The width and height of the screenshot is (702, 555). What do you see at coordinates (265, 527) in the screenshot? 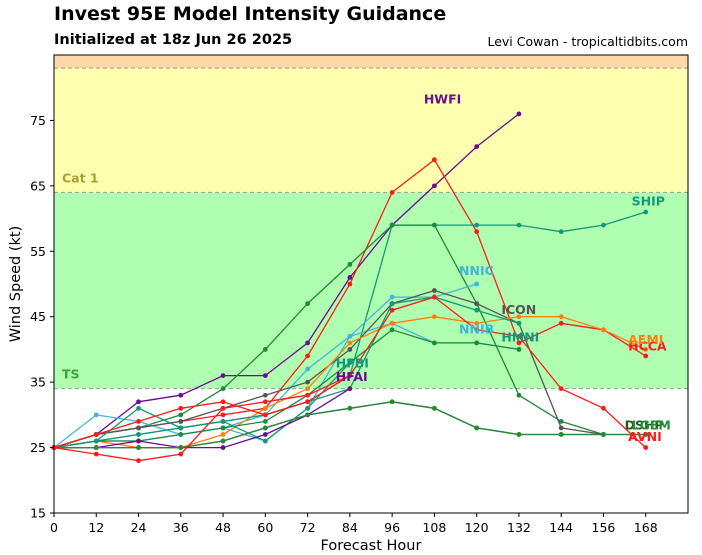
I see `x-tick-label-5: 60` at bounding box center [265, 527].